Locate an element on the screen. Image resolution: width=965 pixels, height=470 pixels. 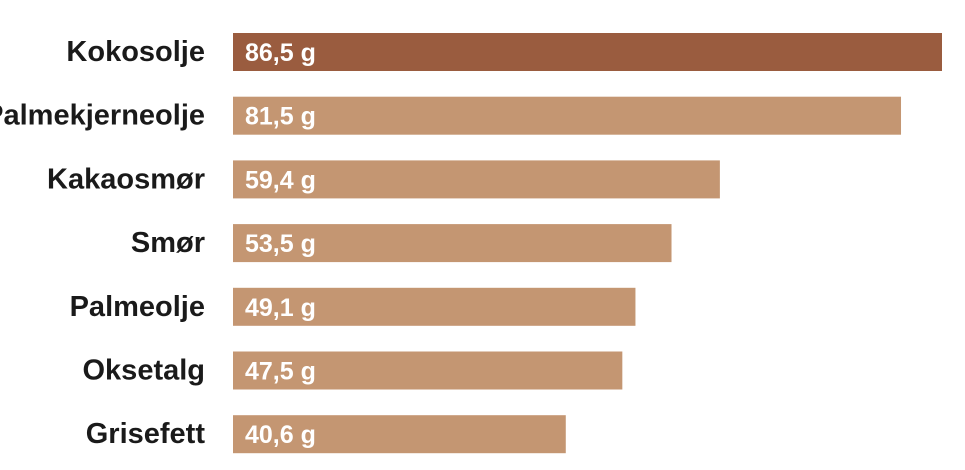
bar-row: Palmeolje 49,1 g is located at coordinates (353, 306).